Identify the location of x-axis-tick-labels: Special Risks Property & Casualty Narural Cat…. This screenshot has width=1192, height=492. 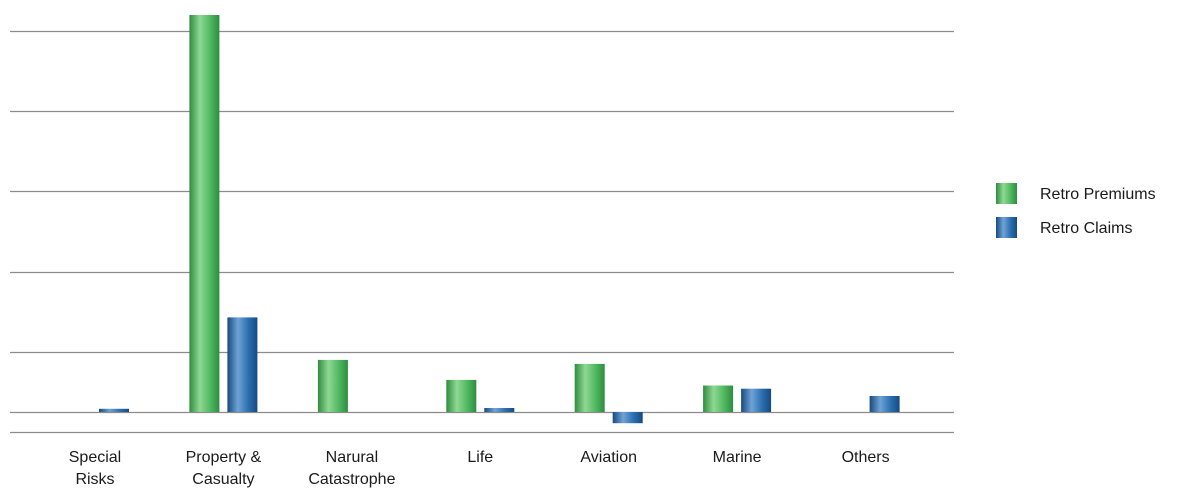
(479, 468).